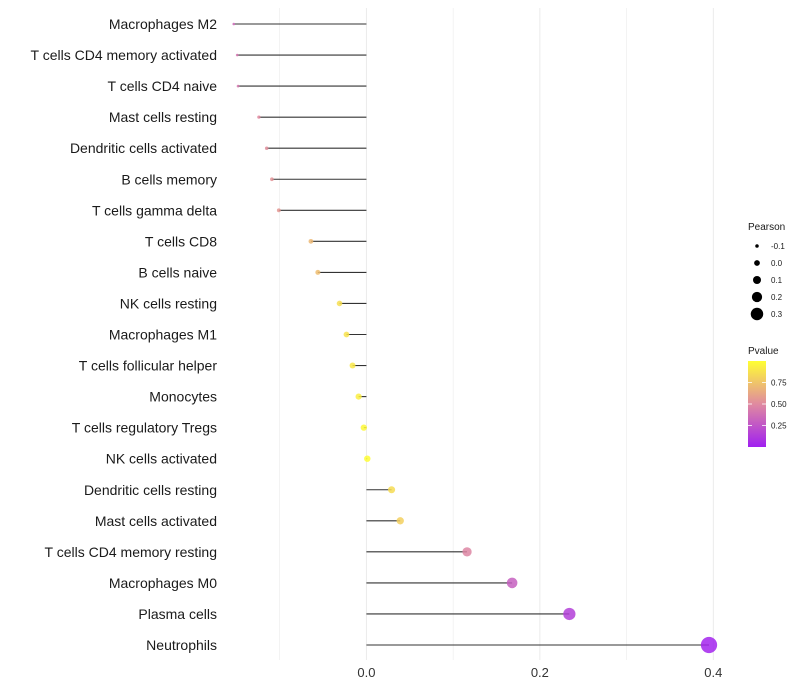  Describe the element at coordinates (777, 280) in the screenshot. I see `size-legend-label: 0.1` at that location.